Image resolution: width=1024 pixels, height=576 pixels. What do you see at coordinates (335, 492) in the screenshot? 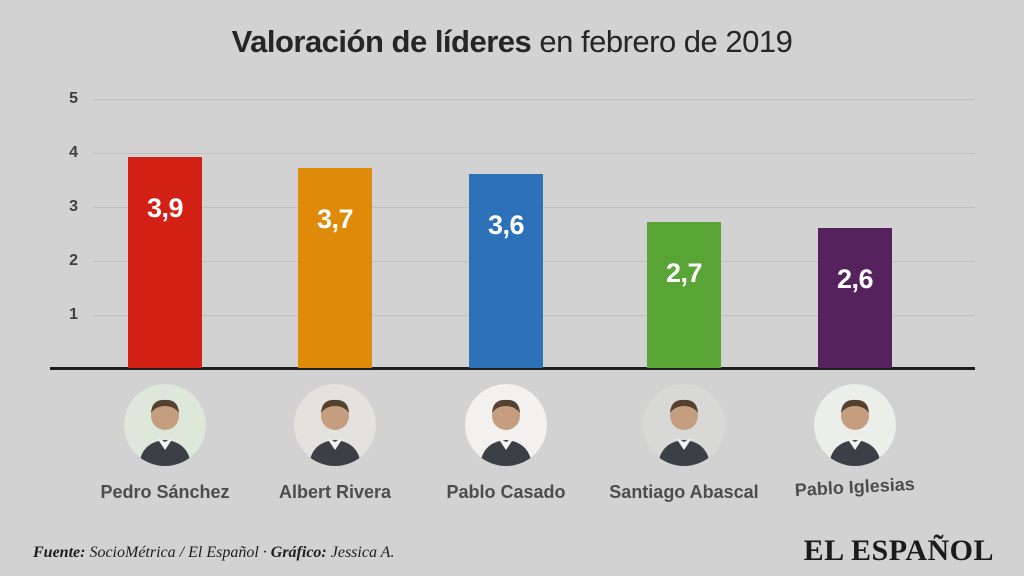
I see `person-name-label: Albert Rivera` at bounding box center [335, 492].